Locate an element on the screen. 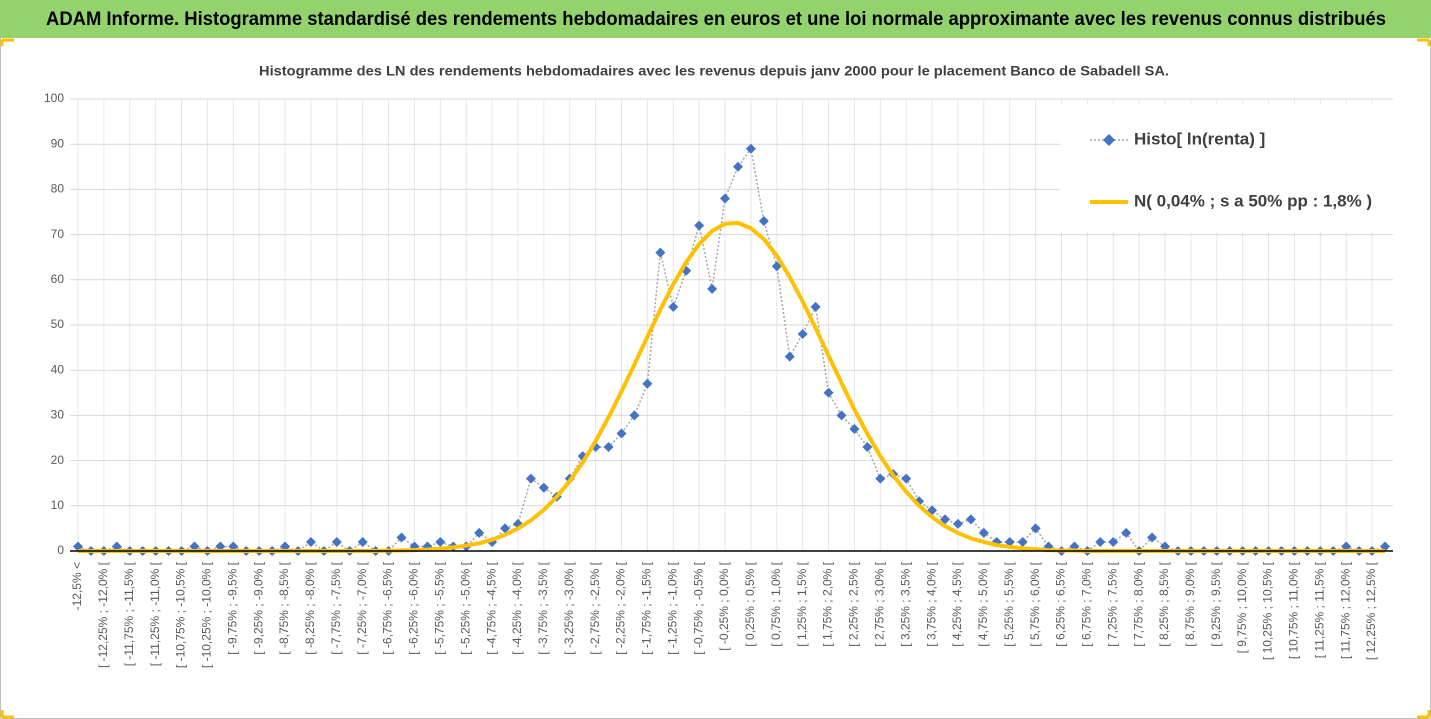  x-tick-label: [ -2,25% ; -2,0% [ is located at coordinates (621, 607).